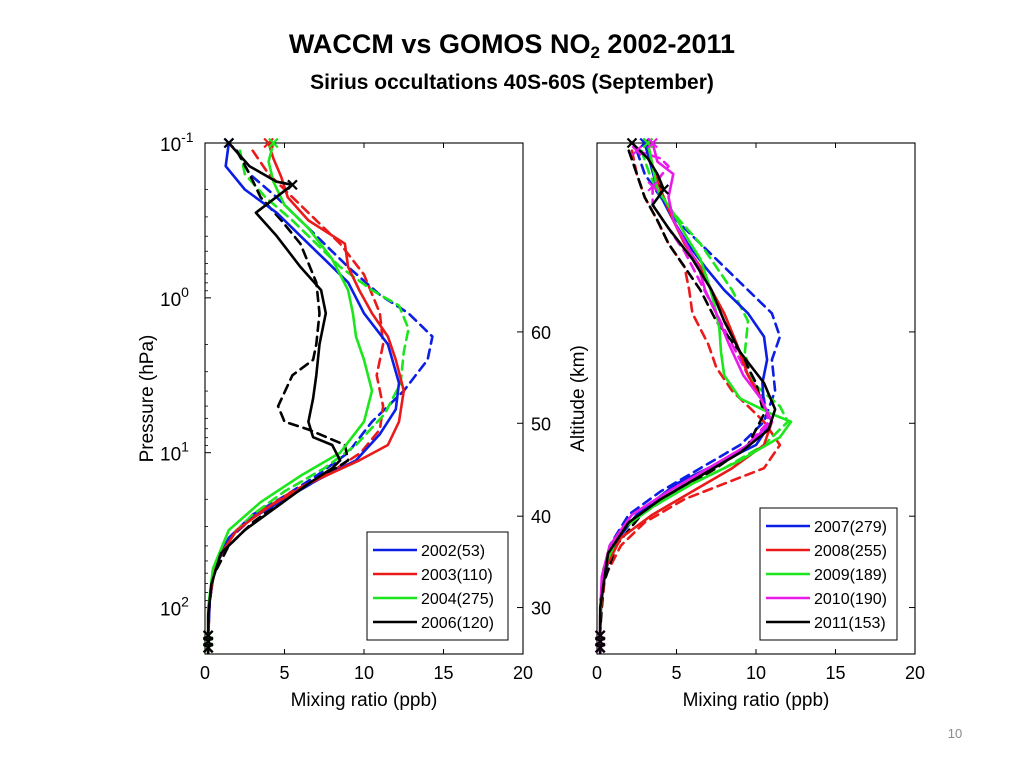  I want to click on chart-title: WACCM vs GOMOS NO2 2002-2011, so click(512, 45).